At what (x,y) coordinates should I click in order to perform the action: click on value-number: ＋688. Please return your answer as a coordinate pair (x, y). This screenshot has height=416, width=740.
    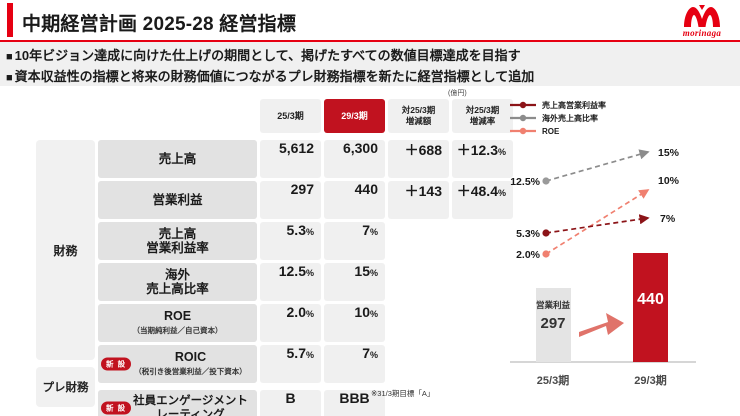
    Looking at the image, I should click on (423, 150).